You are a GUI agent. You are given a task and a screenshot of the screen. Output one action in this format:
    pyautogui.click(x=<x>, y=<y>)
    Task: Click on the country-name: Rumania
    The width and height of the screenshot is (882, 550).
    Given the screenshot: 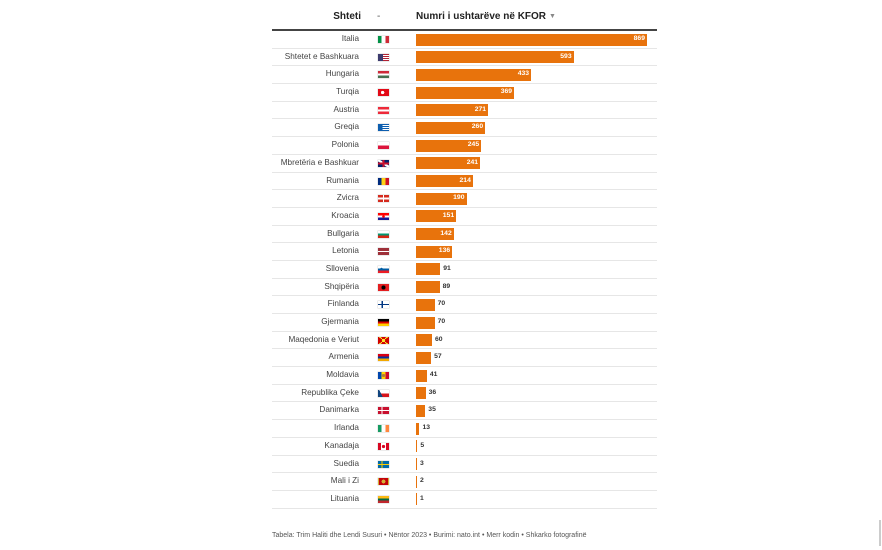 What is the action you would take?
    pyautogui.click(x=342, y=180)
    